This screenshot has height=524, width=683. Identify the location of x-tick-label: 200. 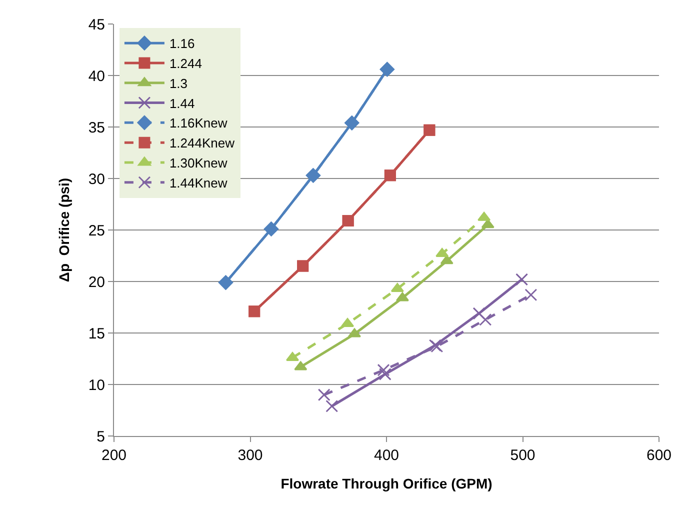
(114, 455).